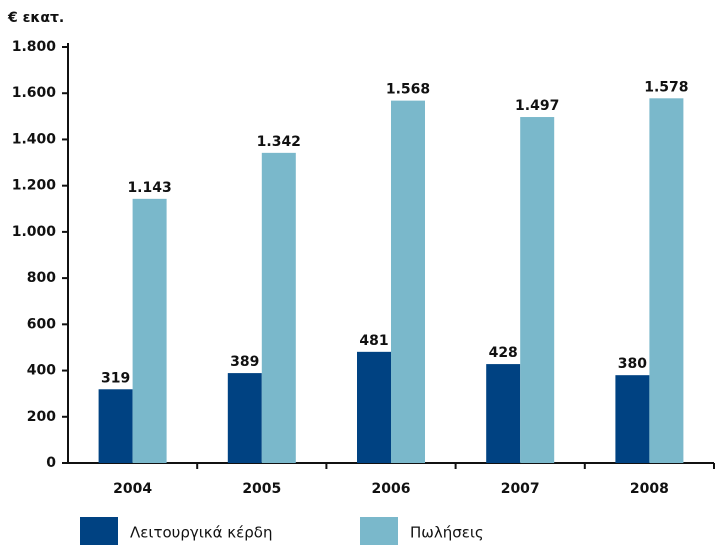 The width and height of the screenshot is (716, 545). What do you see at coordinates (408, 90) in the screenshot?
I see `value-label: 1.568` at bounding box center [408, 90].